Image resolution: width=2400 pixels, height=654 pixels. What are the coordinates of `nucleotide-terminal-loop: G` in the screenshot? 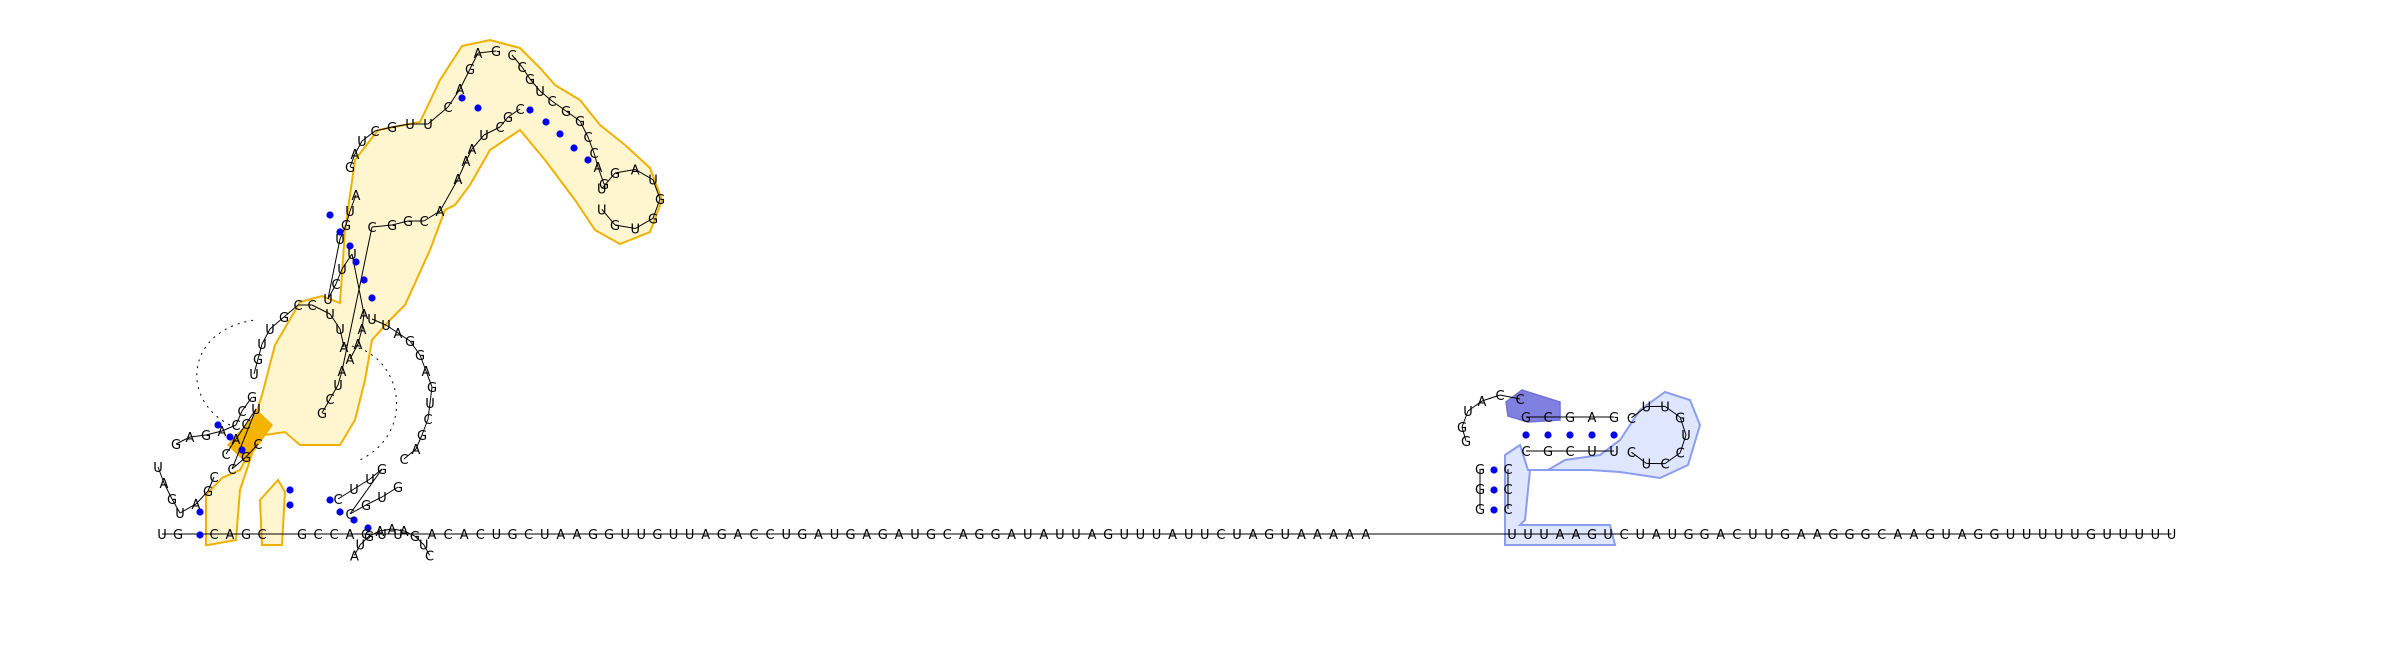 It's located at (660, 200).